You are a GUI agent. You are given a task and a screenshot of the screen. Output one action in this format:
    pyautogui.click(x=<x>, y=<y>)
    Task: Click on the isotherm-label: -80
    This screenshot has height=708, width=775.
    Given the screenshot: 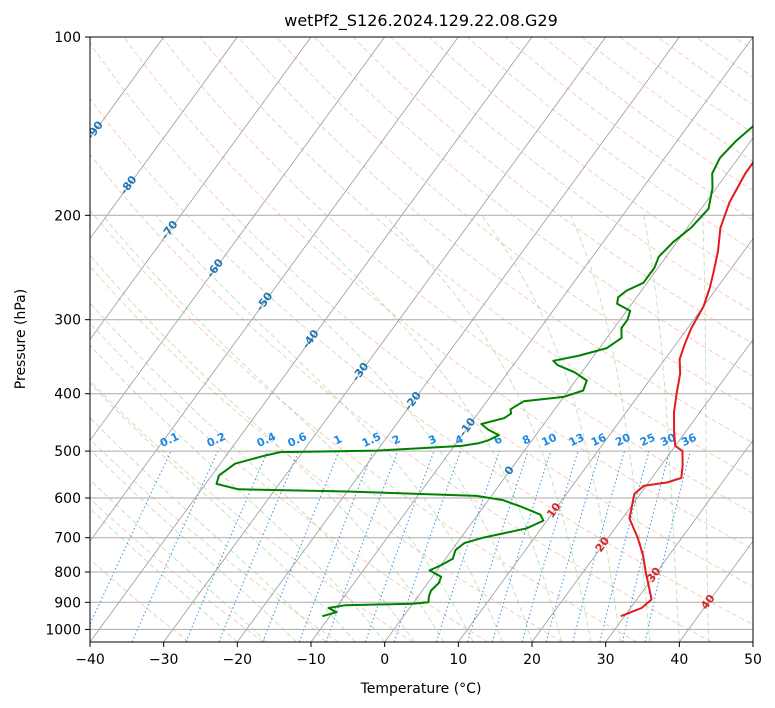 What is the action you would take?
    pyautogui.click(x=128, y=185)
    